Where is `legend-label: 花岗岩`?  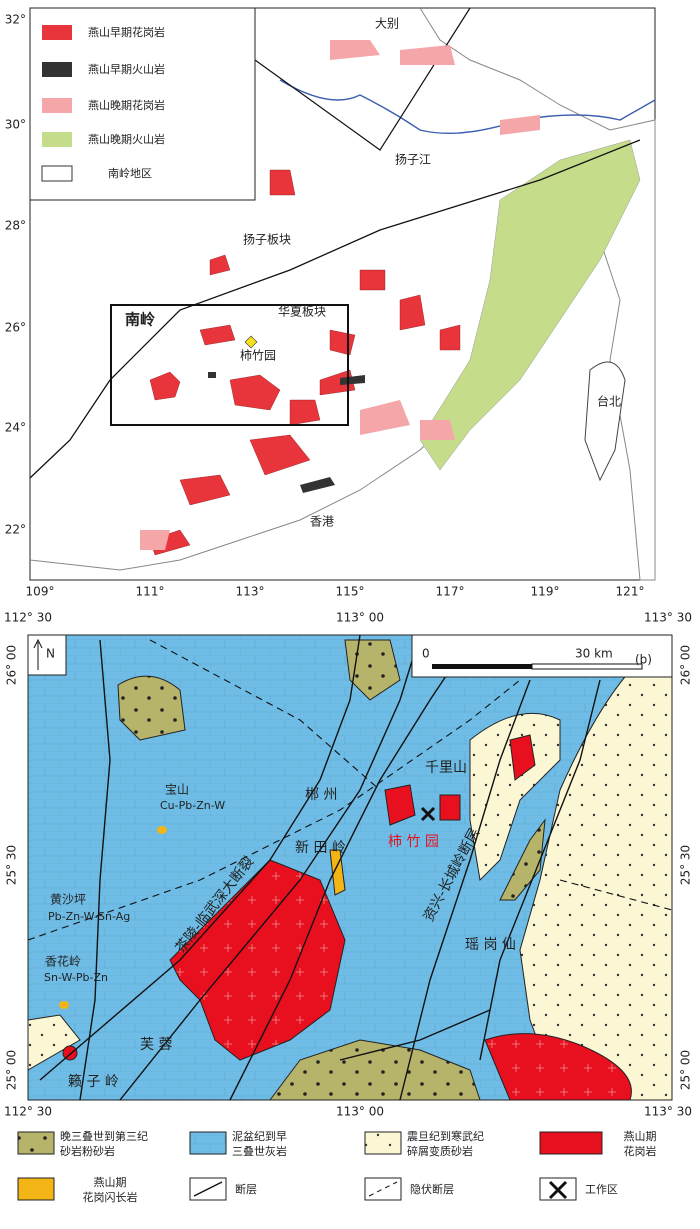
legend-label: 花岗岩 is located at coordinates (640, 1151).